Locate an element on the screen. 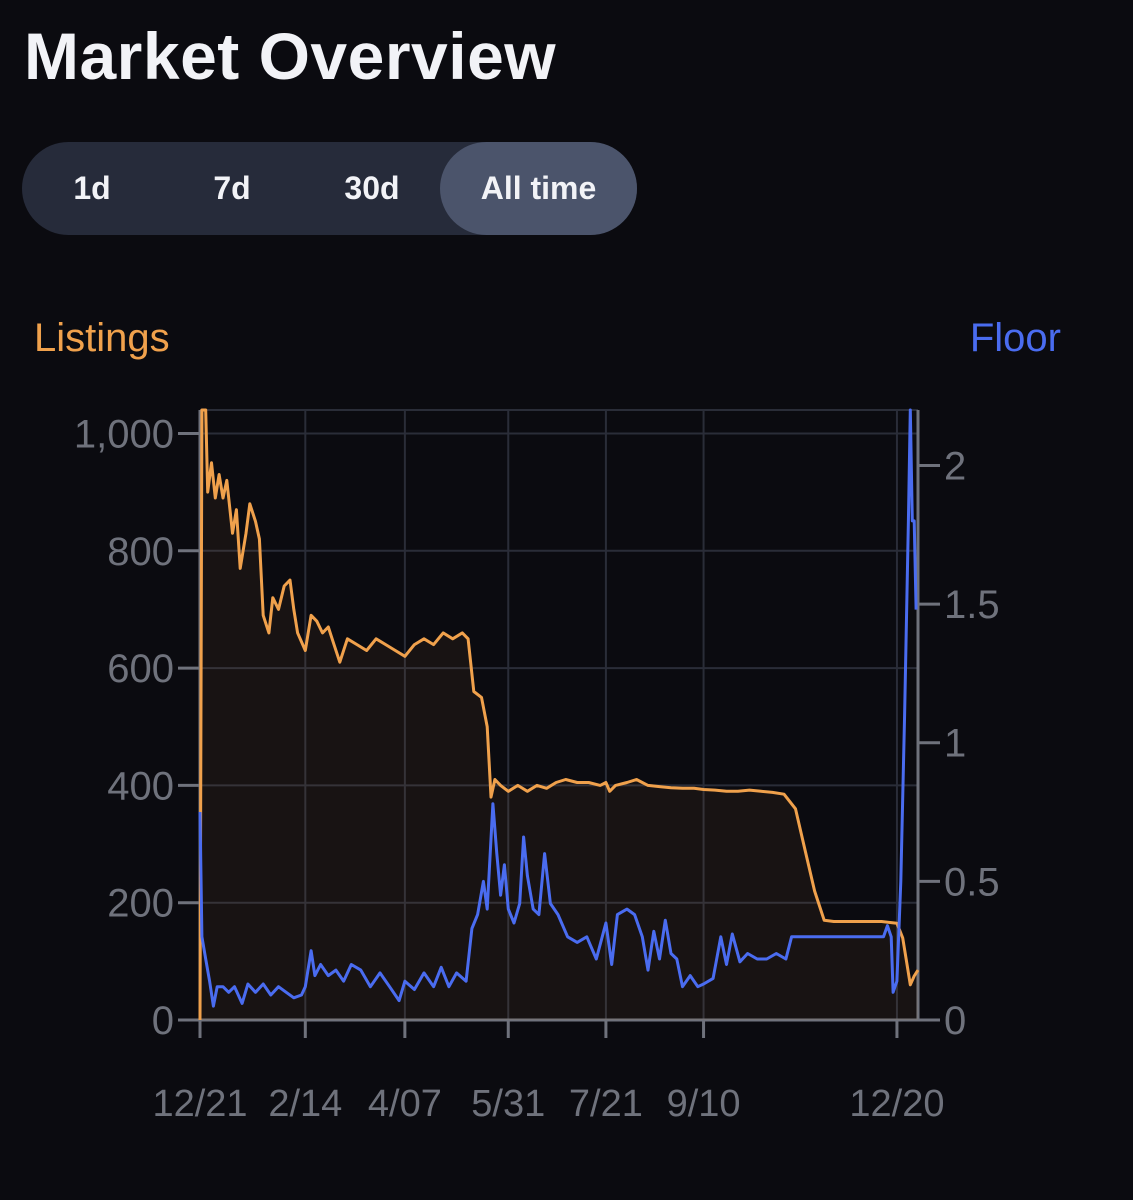  y-left-tick-label: 200 is located at coordinates (140, 904).